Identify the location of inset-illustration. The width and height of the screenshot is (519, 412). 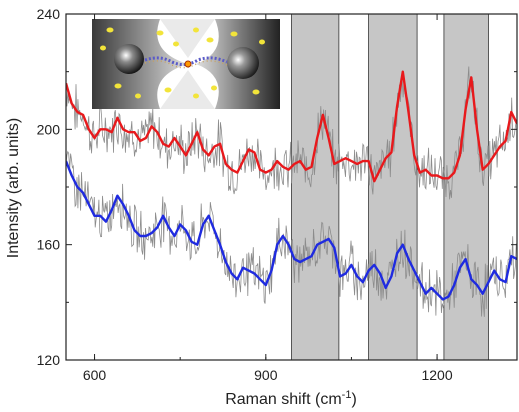
(186, 64).